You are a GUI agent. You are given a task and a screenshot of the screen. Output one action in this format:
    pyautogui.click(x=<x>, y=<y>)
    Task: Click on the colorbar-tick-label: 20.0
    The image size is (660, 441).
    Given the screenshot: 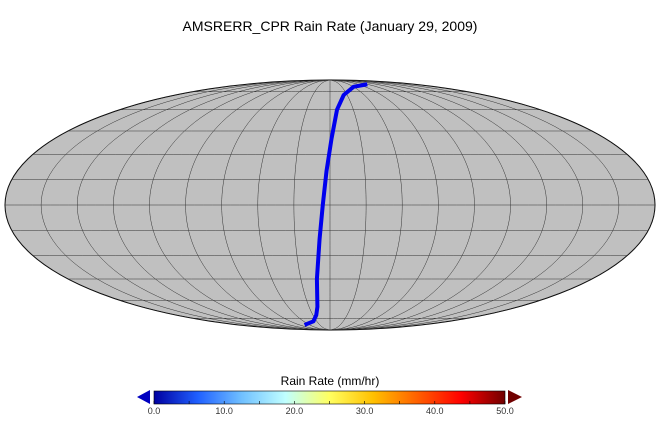 What is the action you would take?
    pyautogui.click(x=294, y=411)
    